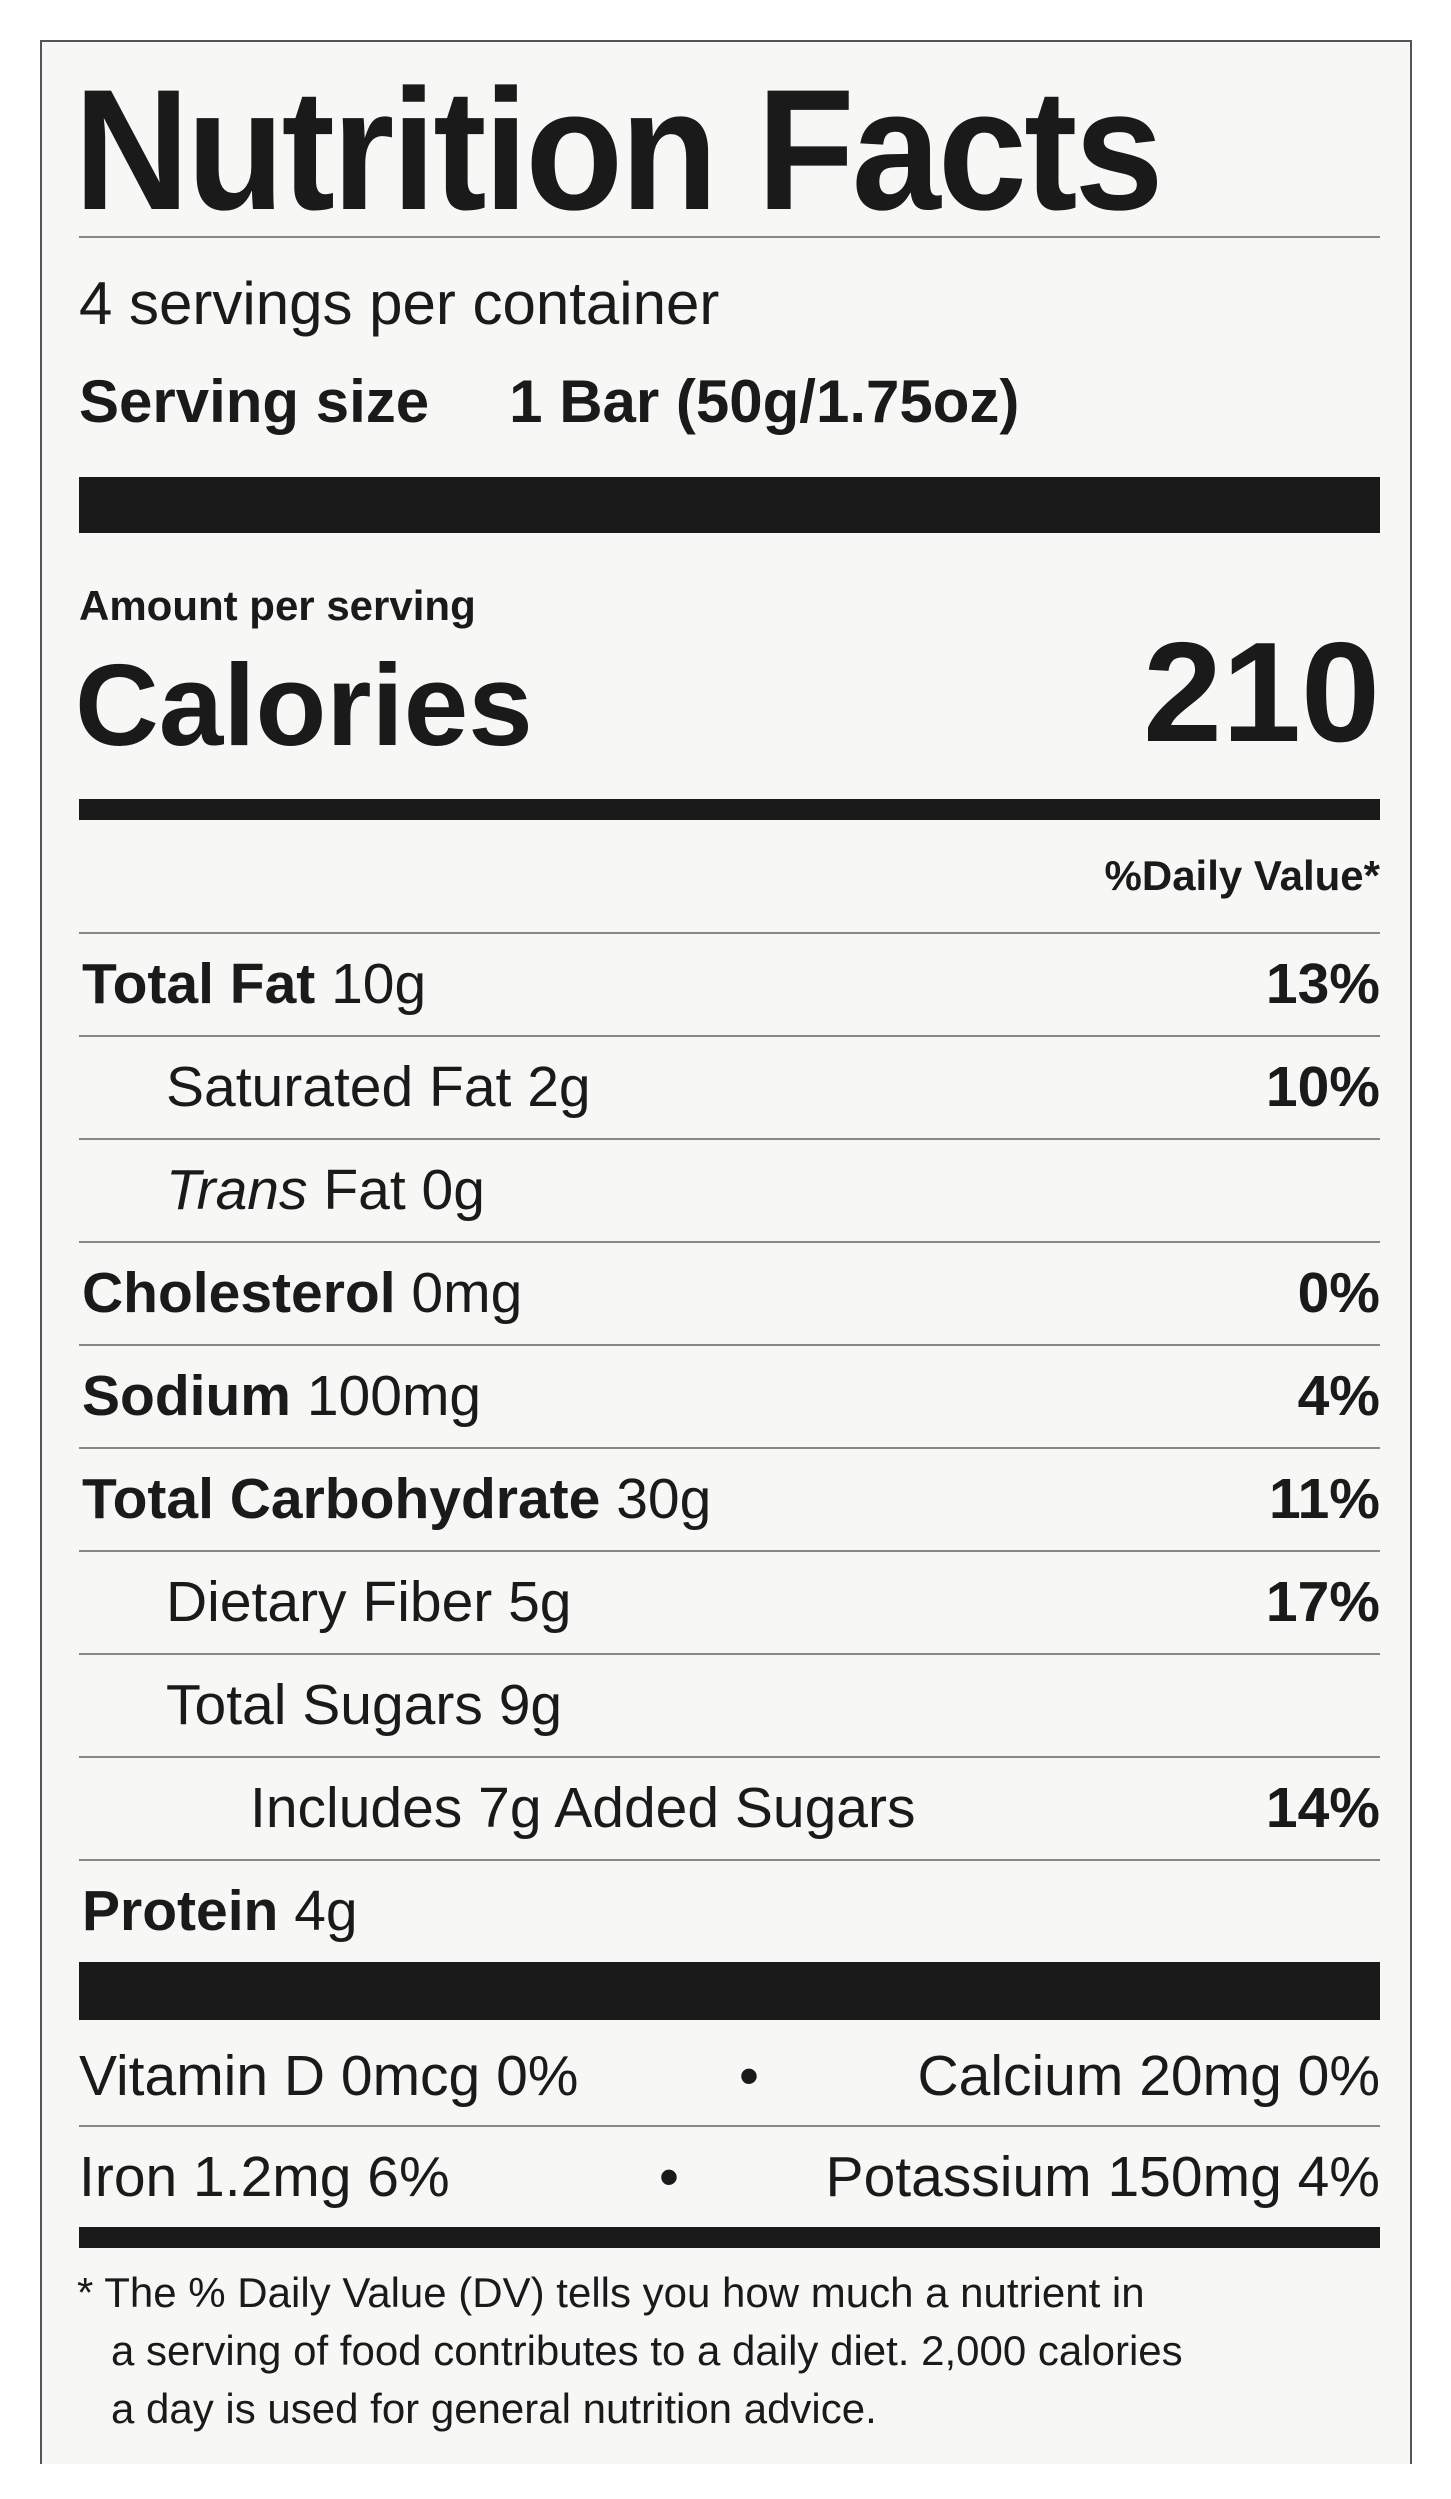 Image resolution: width=1451 pixels, height=2499 pixels. What do you see at coordinates (729, 2075) in the screenshot?
I see `vitamin-row: Vitamin D 0mcg 0% • Calcium 20mg 0%` at bounding box center [729, 2075].